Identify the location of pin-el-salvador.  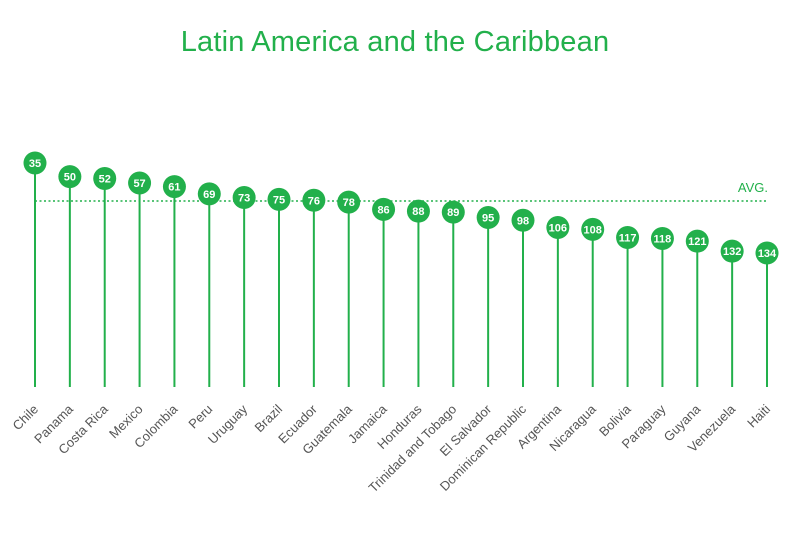
(488, 218).